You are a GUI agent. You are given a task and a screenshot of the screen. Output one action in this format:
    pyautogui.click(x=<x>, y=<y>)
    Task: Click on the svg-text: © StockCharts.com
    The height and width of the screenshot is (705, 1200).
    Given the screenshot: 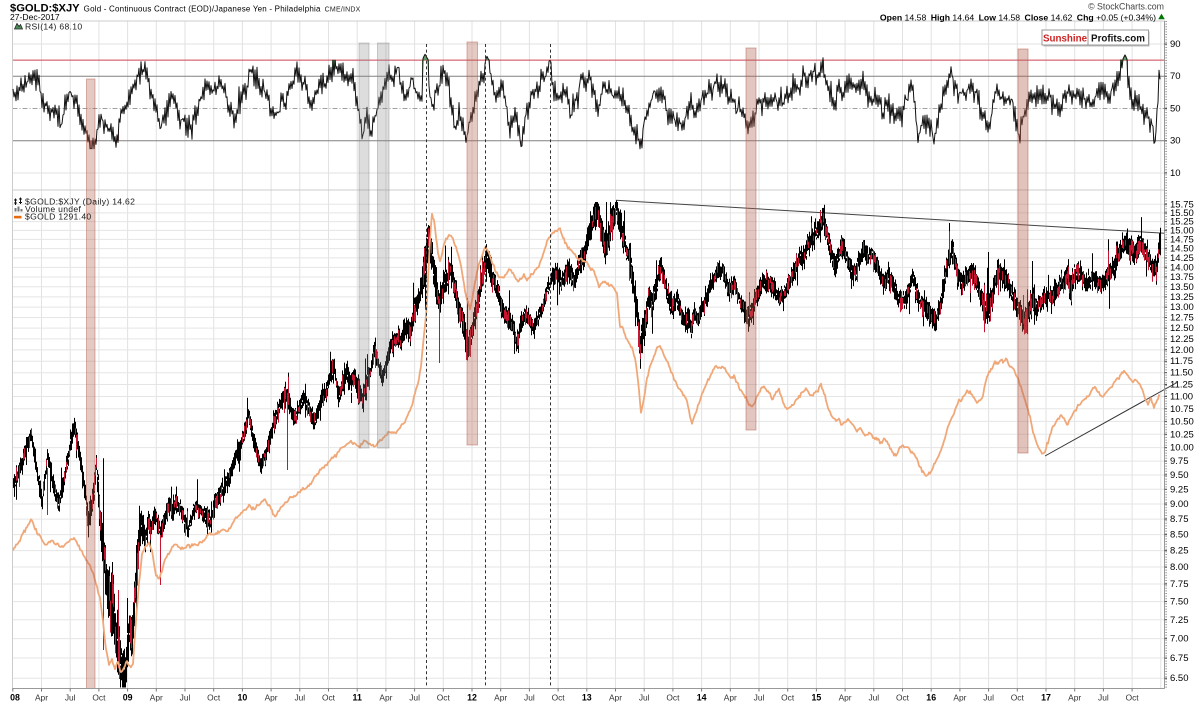 What is the action you would take?
    pyautogui.click(x=1126, y=7)
    